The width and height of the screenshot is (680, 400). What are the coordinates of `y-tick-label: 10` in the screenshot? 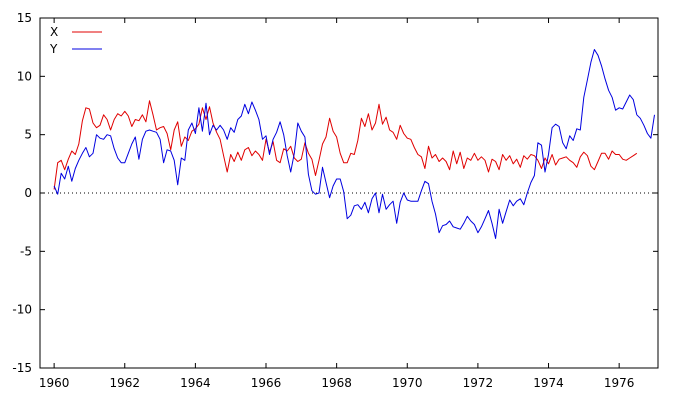 It's located at (24, 76).